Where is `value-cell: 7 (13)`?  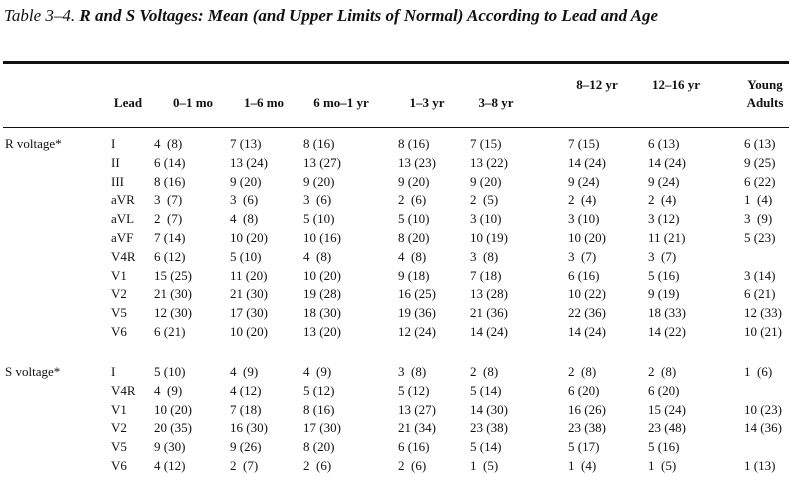 value-cell: 7 (13) is located at coordinates (246, 143).